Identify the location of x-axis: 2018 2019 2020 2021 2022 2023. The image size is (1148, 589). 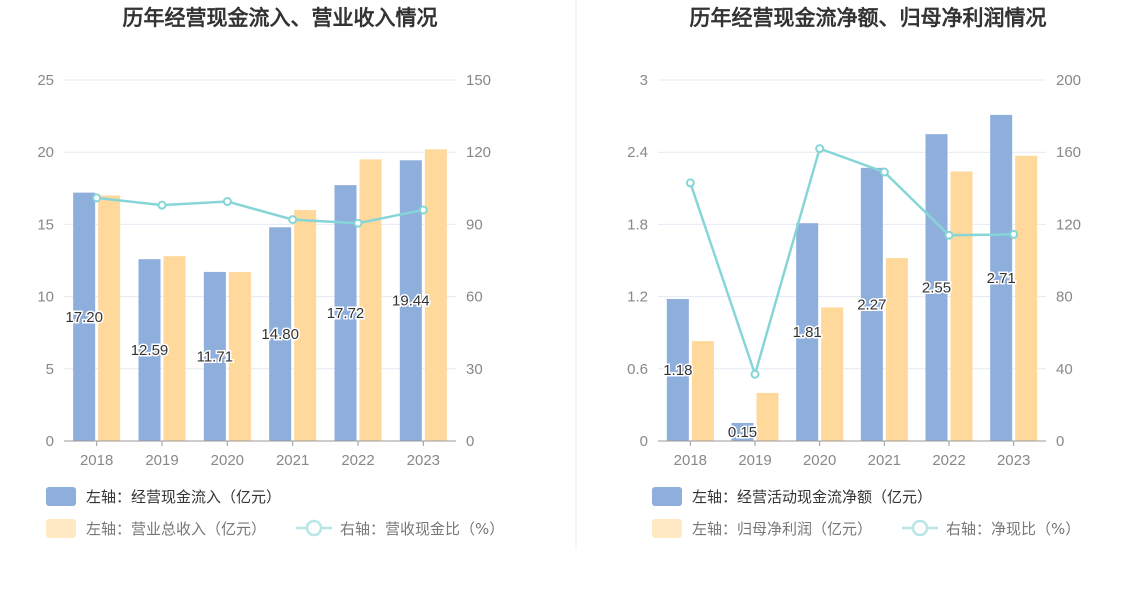
(260, 454).